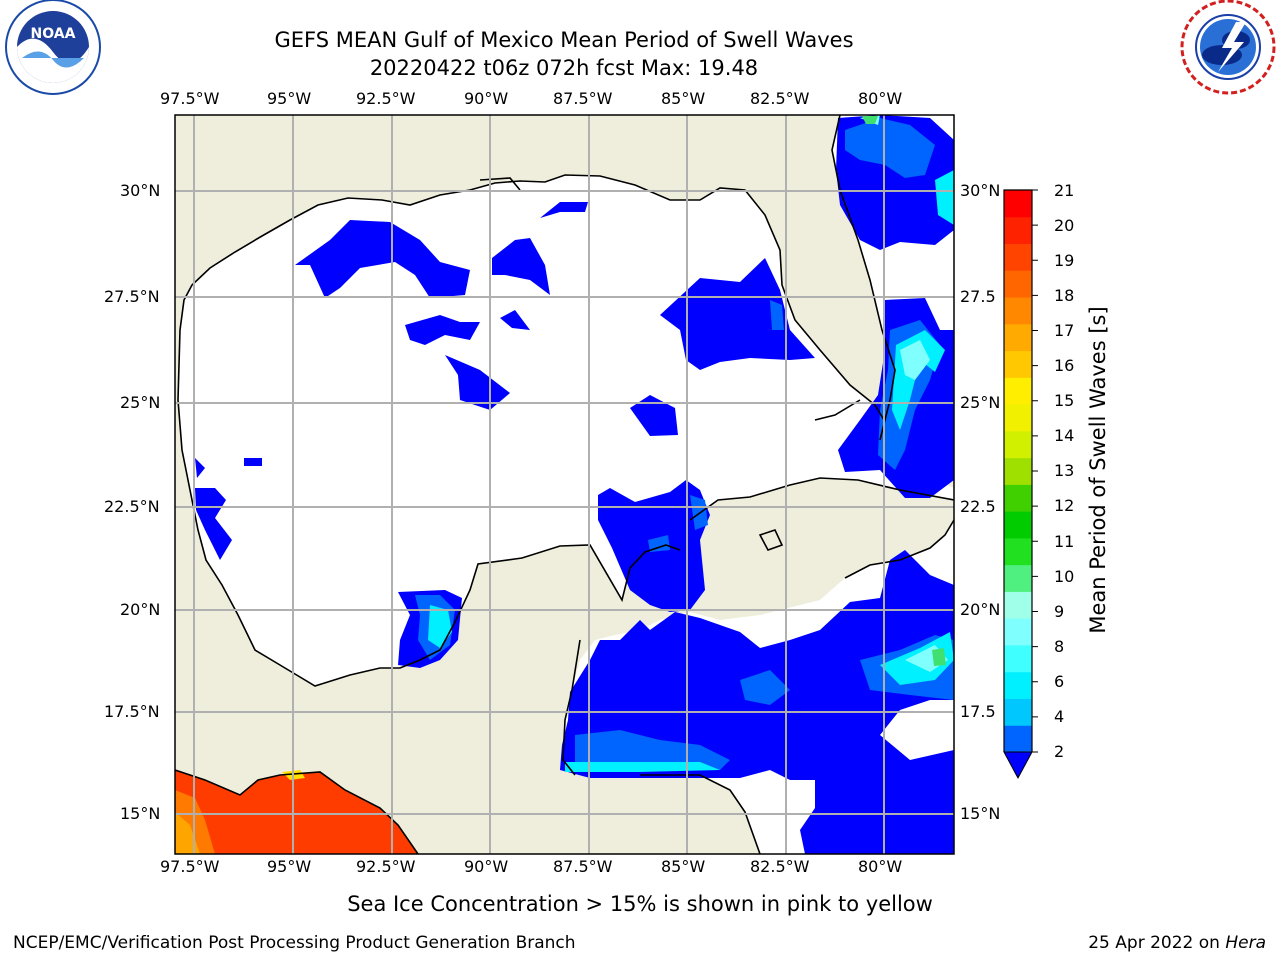 The image size is (1280, 960). I want to click on colorbar, so click(1020, 484).